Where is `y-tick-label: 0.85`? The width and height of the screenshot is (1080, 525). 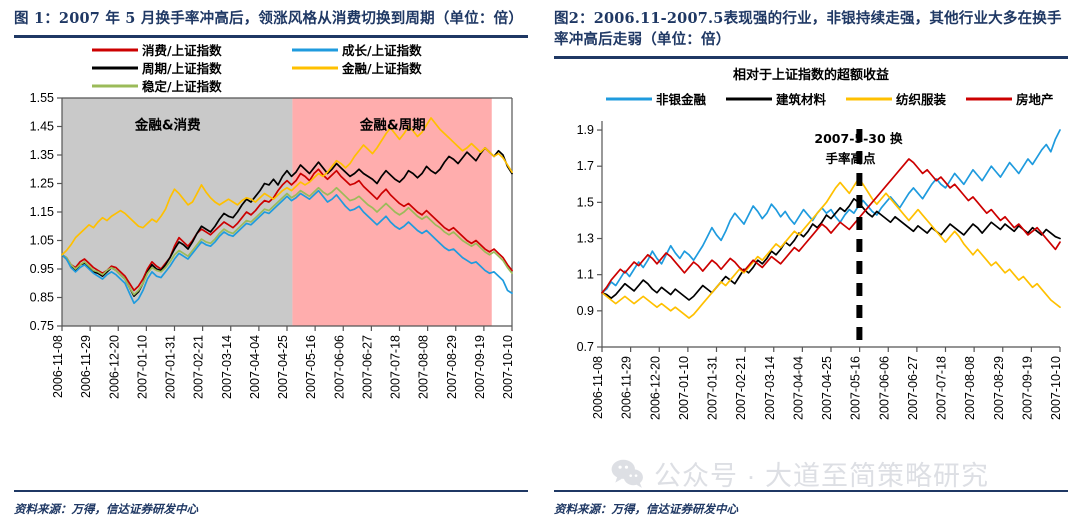
y-tick-label: 0.85 is located at coordinates (42, 297).